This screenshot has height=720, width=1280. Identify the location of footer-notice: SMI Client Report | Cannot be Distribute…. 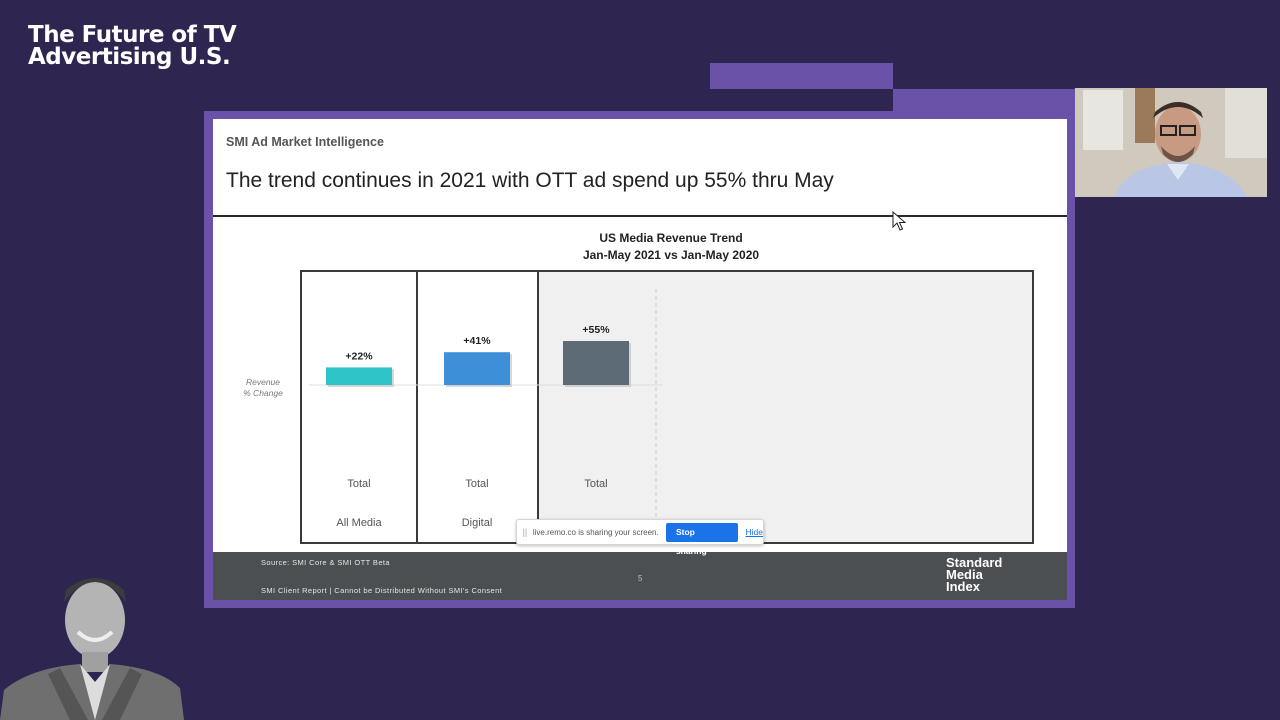
(382, 590).